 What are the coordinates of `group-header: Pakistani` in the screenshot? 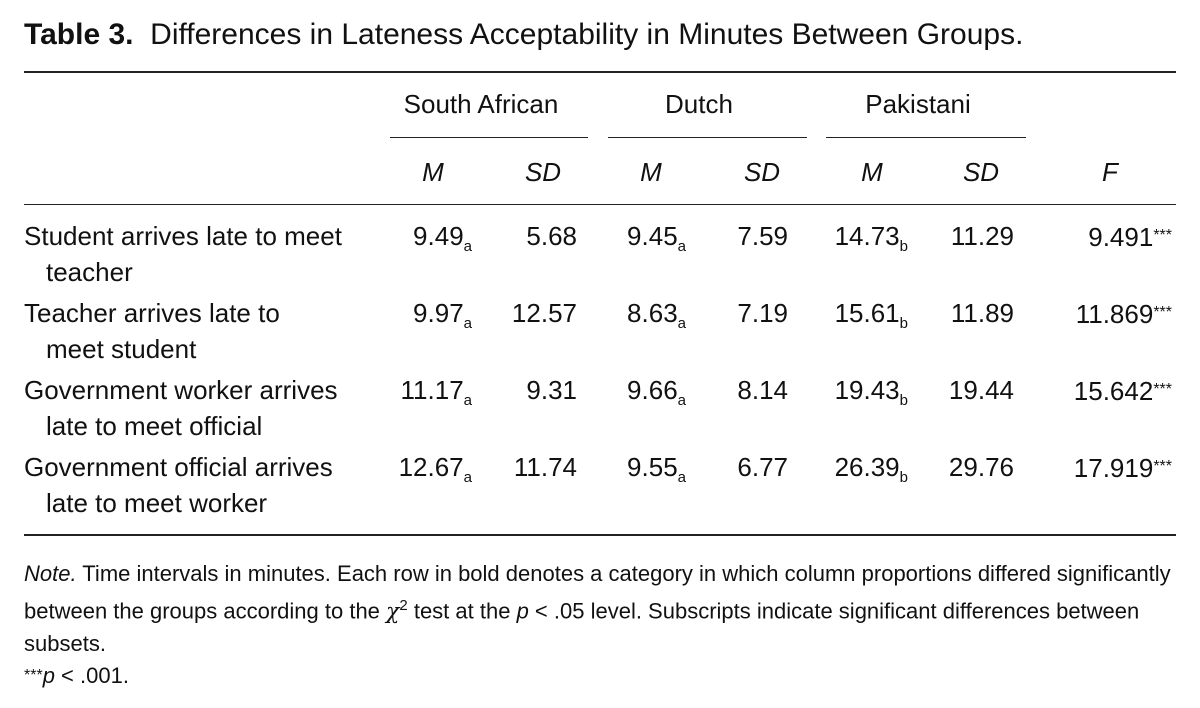 It's located at (918, 104).